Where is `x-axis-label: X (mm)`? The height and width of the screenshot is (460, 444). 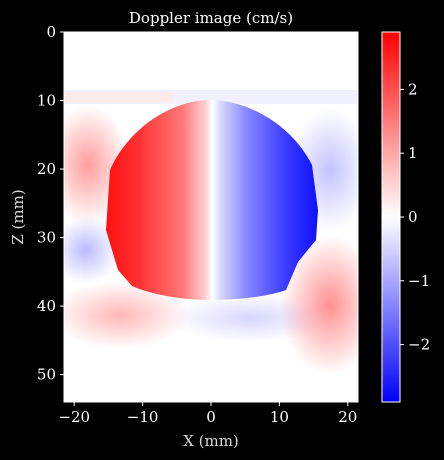 x-axis-label: X (mm) is located at coordinates (211, 441).